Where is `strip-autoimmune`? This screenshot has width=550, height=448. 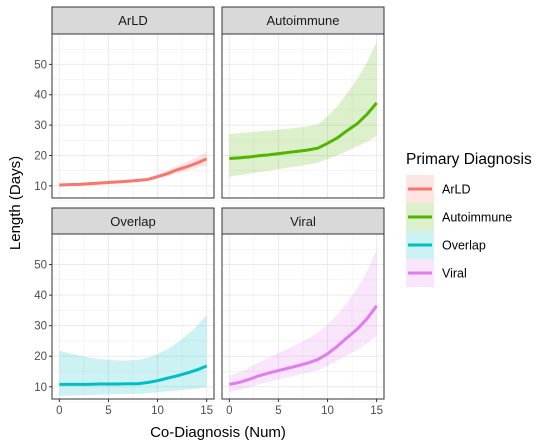 strip-autoimmune is located at coordinates (303, 20).